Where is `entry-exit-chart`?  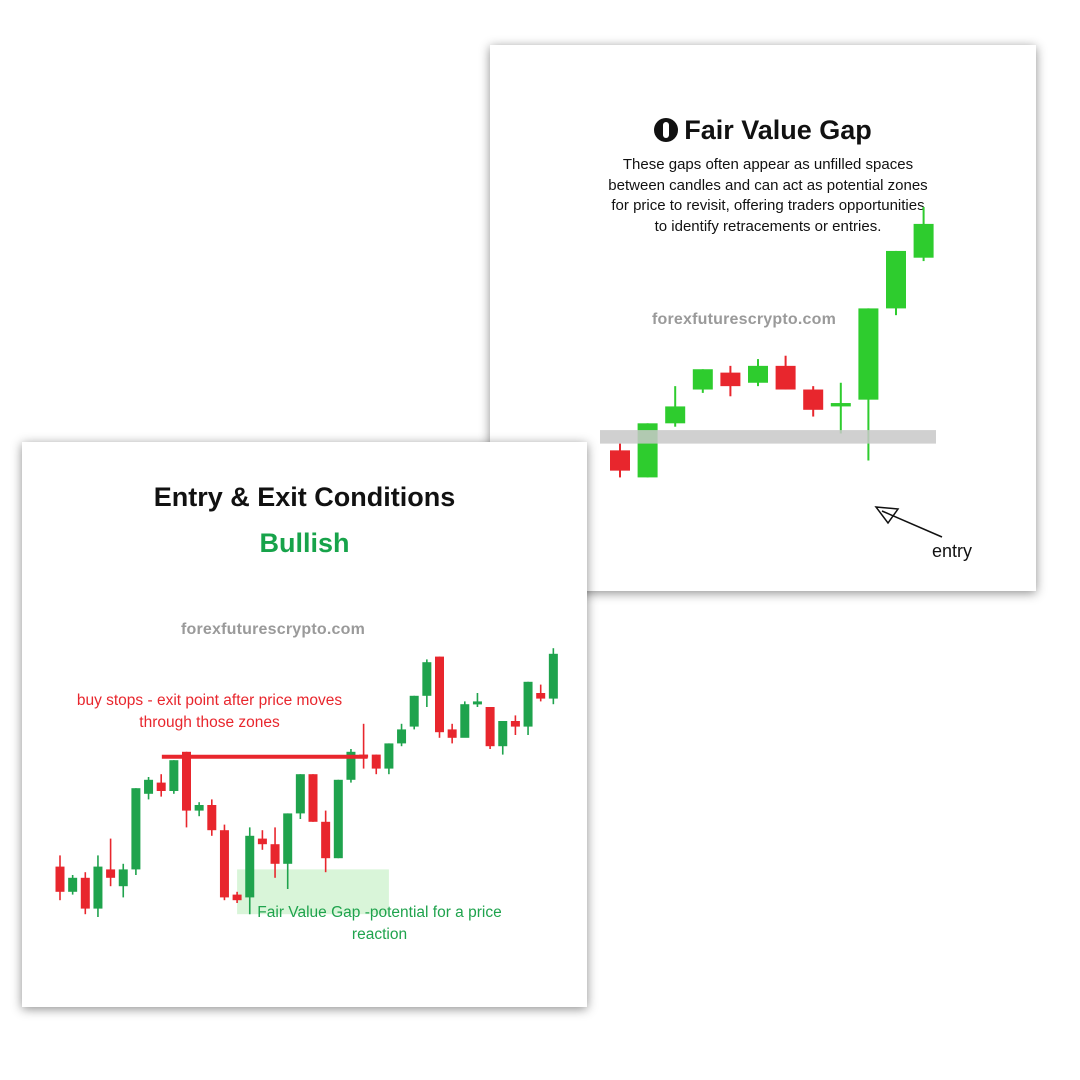 entry-exit-chart is located at coordinates (306, 782).